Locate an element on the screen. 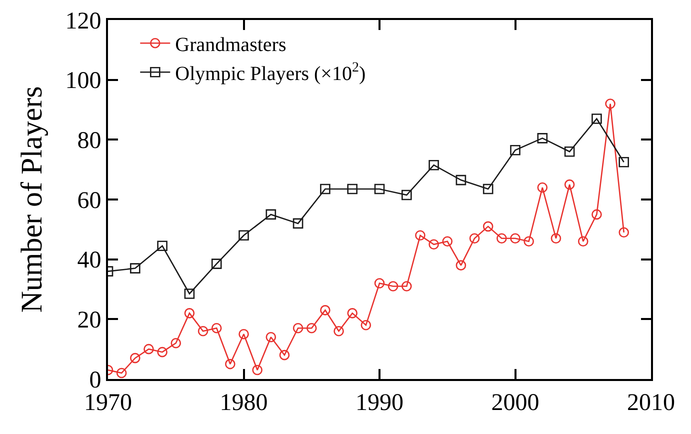 This screenshot has width=691, height=434. legend-label: Grandmasters is located at coordinates (230, 45).